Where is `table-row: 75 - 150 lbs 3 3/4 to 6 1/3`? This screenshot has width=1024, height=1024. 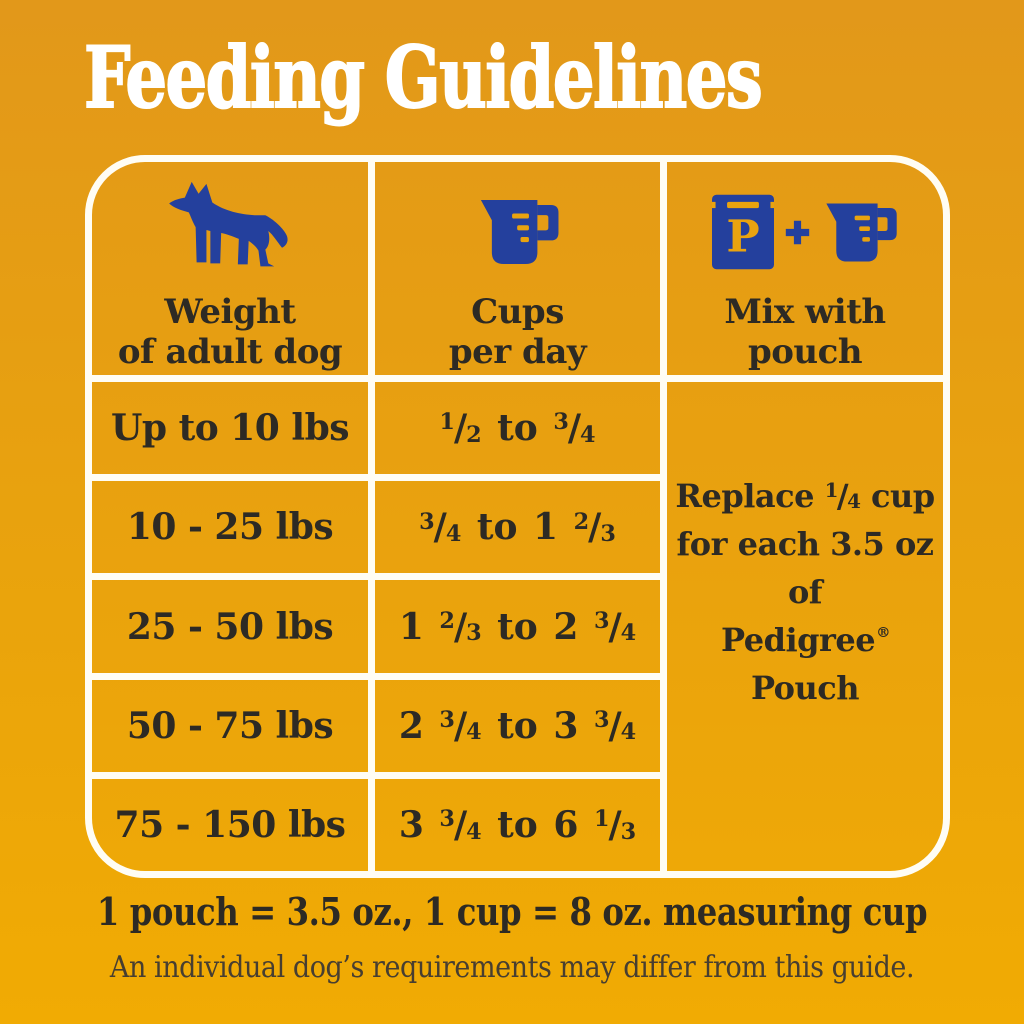 table-row: 75 - 150 lbs 3 3/4 to 6 1/3 is located at coordinates (379, 821).